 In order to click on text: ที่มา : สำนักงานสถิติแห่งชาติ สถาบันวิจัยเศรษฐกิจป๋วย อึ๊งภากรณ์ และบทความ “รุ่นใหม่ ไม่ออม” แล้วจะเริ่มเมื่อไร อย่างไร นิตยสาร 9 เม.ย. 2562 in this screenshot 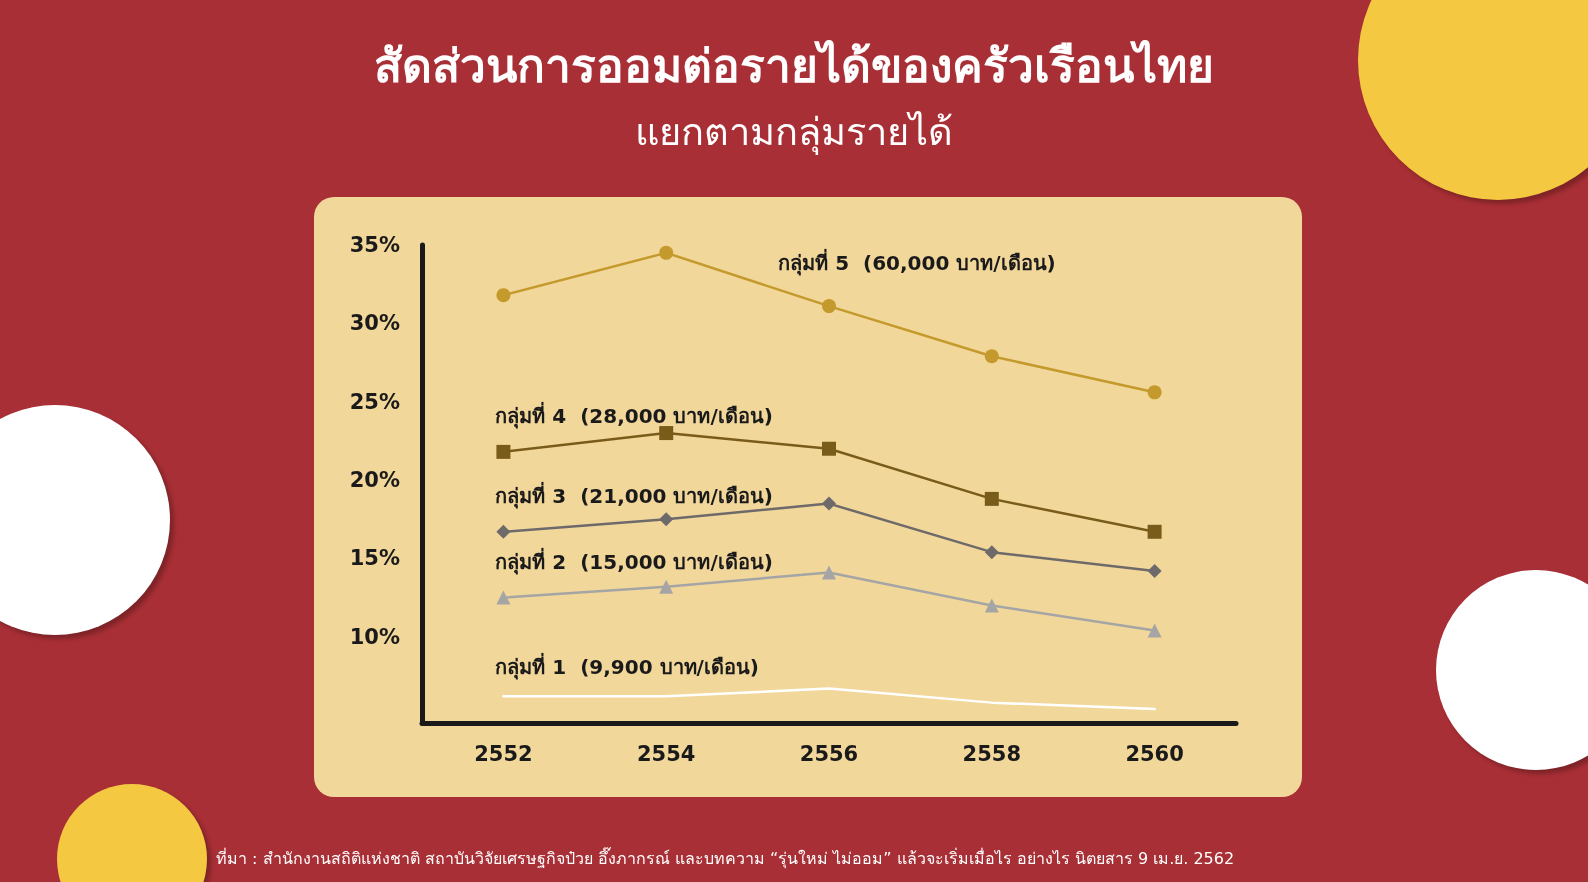, I will do `click(725, 858)`.